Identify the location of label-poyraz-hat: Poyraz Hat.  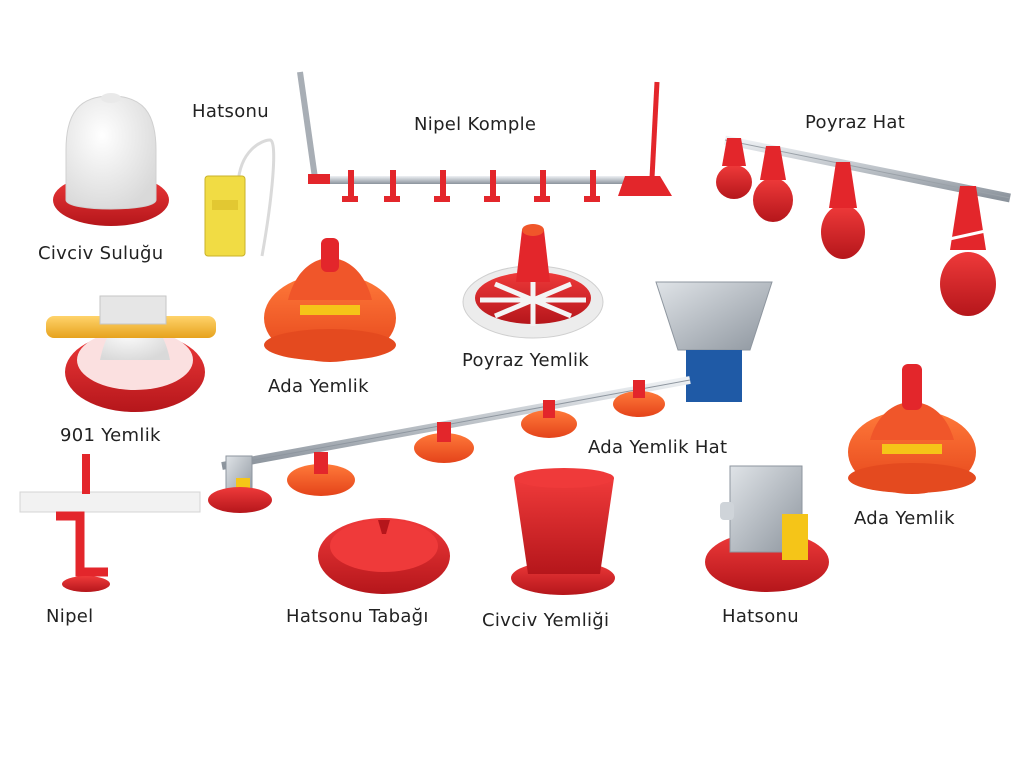
(855, 122).